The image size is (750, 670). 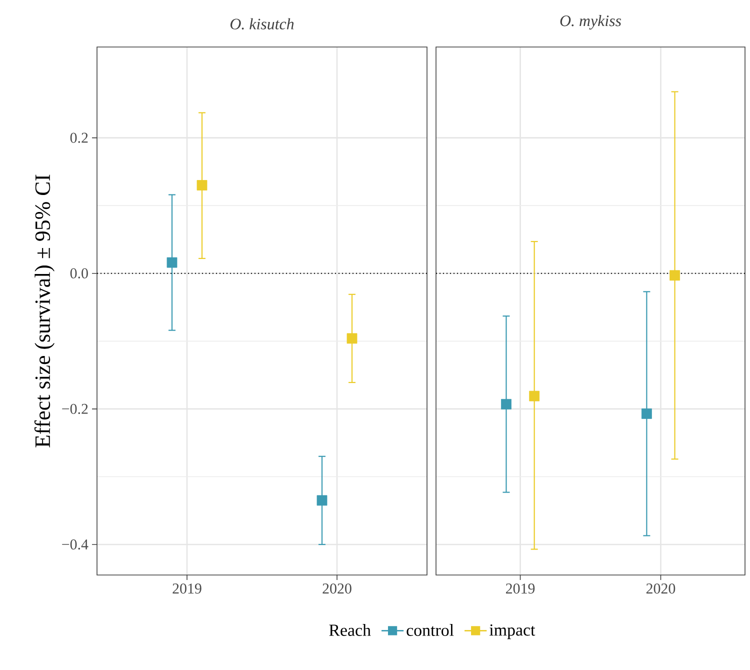 What do you see at coordinates (75, 544) in the screenshot?
I see `y-tick-label: −0.4` at bounding box center [75, 544].